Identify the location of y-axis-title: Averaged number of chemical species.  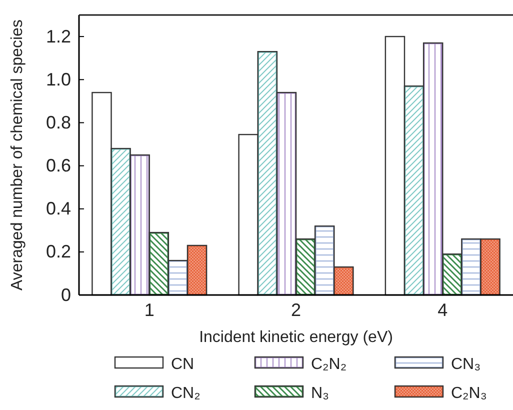
(17, 155).